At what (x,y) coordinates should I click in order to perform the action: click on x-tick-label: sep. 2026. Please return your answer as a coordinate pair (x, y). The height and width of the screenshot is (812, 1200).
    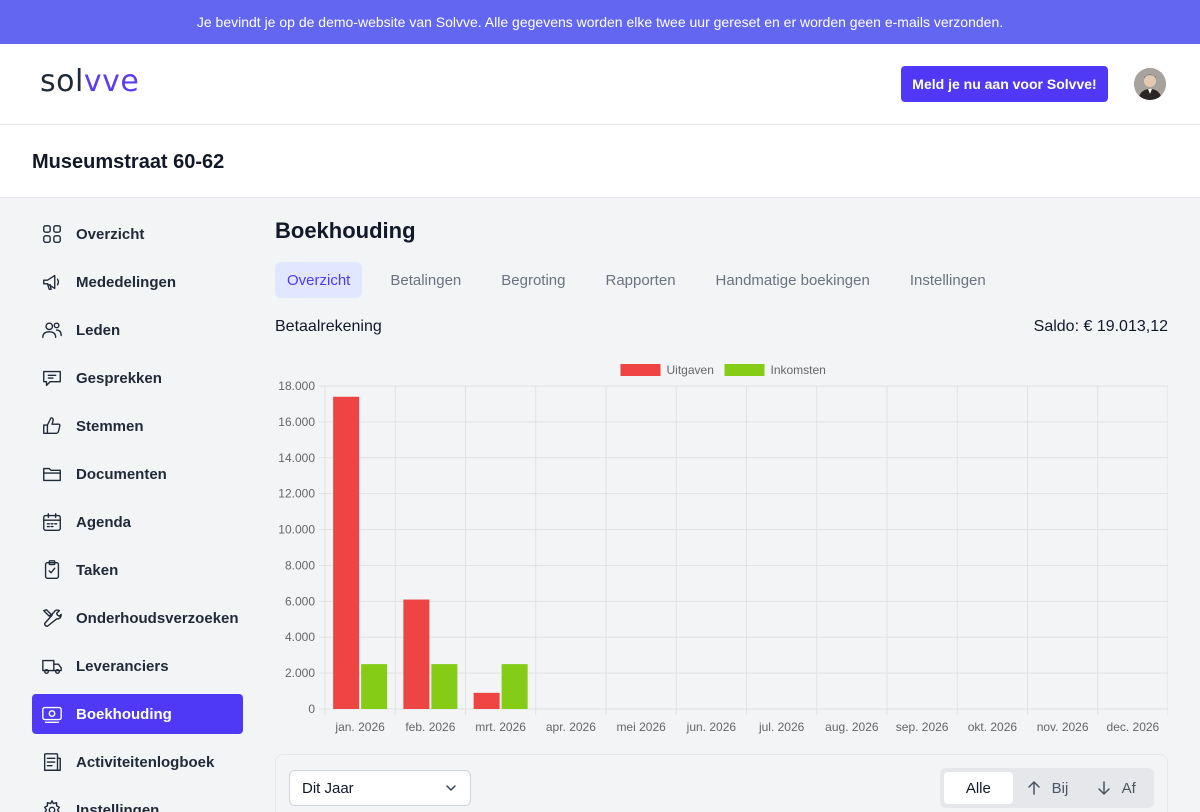
    Looking at the image, I should click on (922, 727).